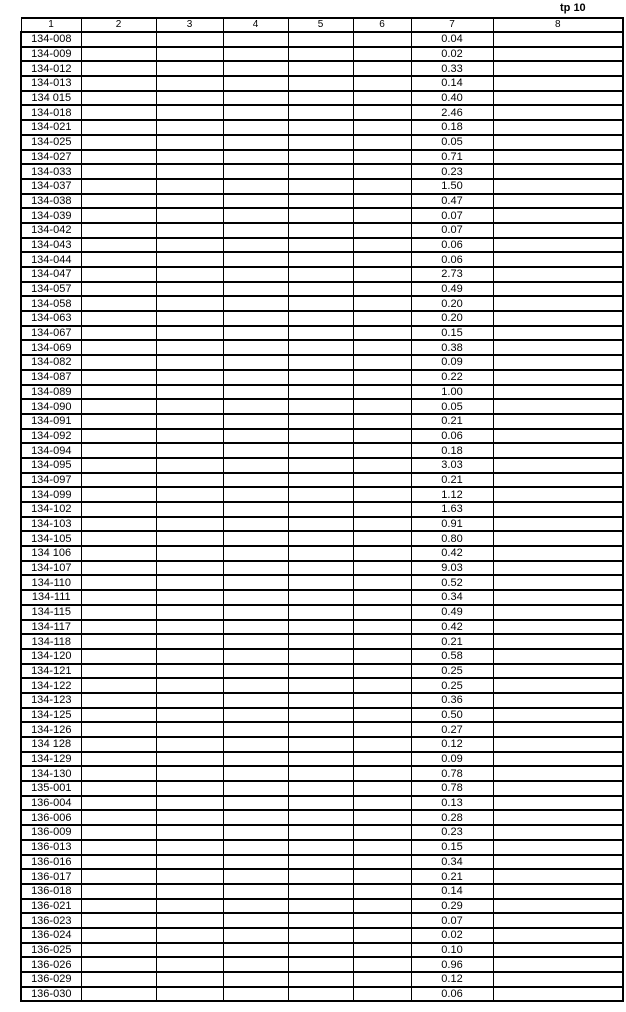 This screenshot has height=1012, width=626. I want to click on table-row: 134-047 2.73, so click(322, 274).